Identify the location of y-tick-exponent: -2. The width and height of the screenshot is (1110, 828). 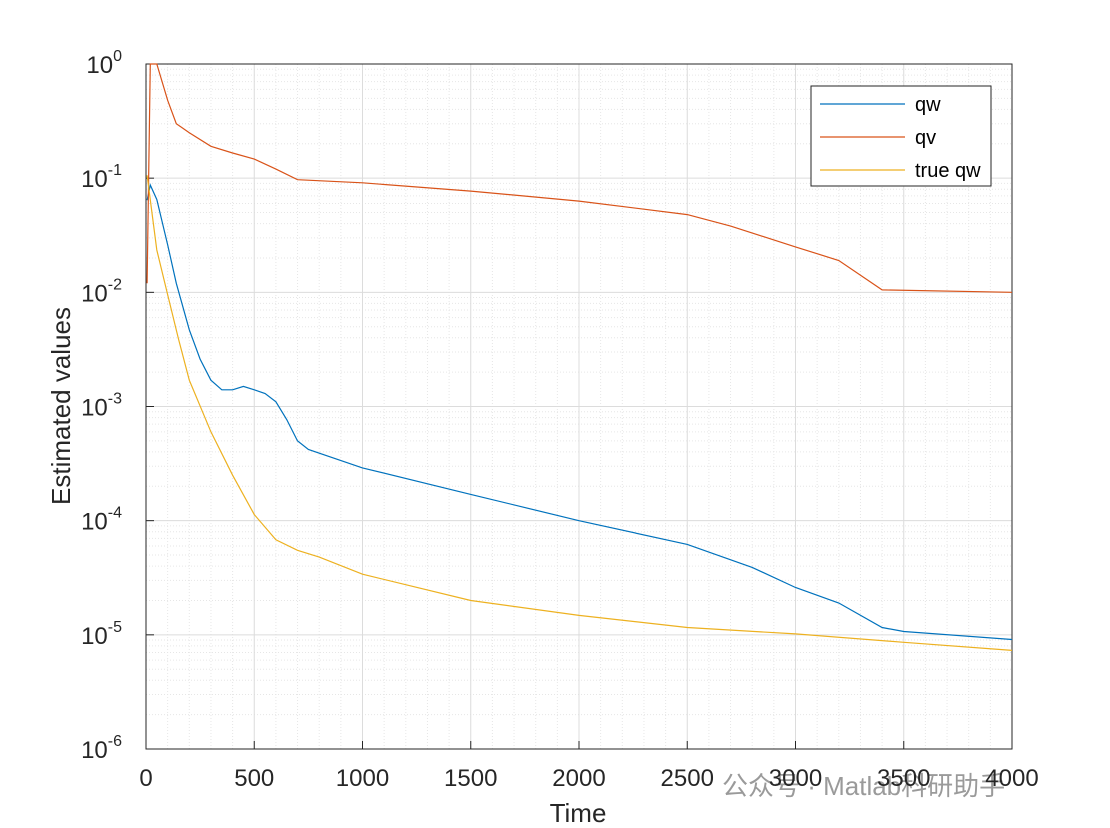
(115, 284).